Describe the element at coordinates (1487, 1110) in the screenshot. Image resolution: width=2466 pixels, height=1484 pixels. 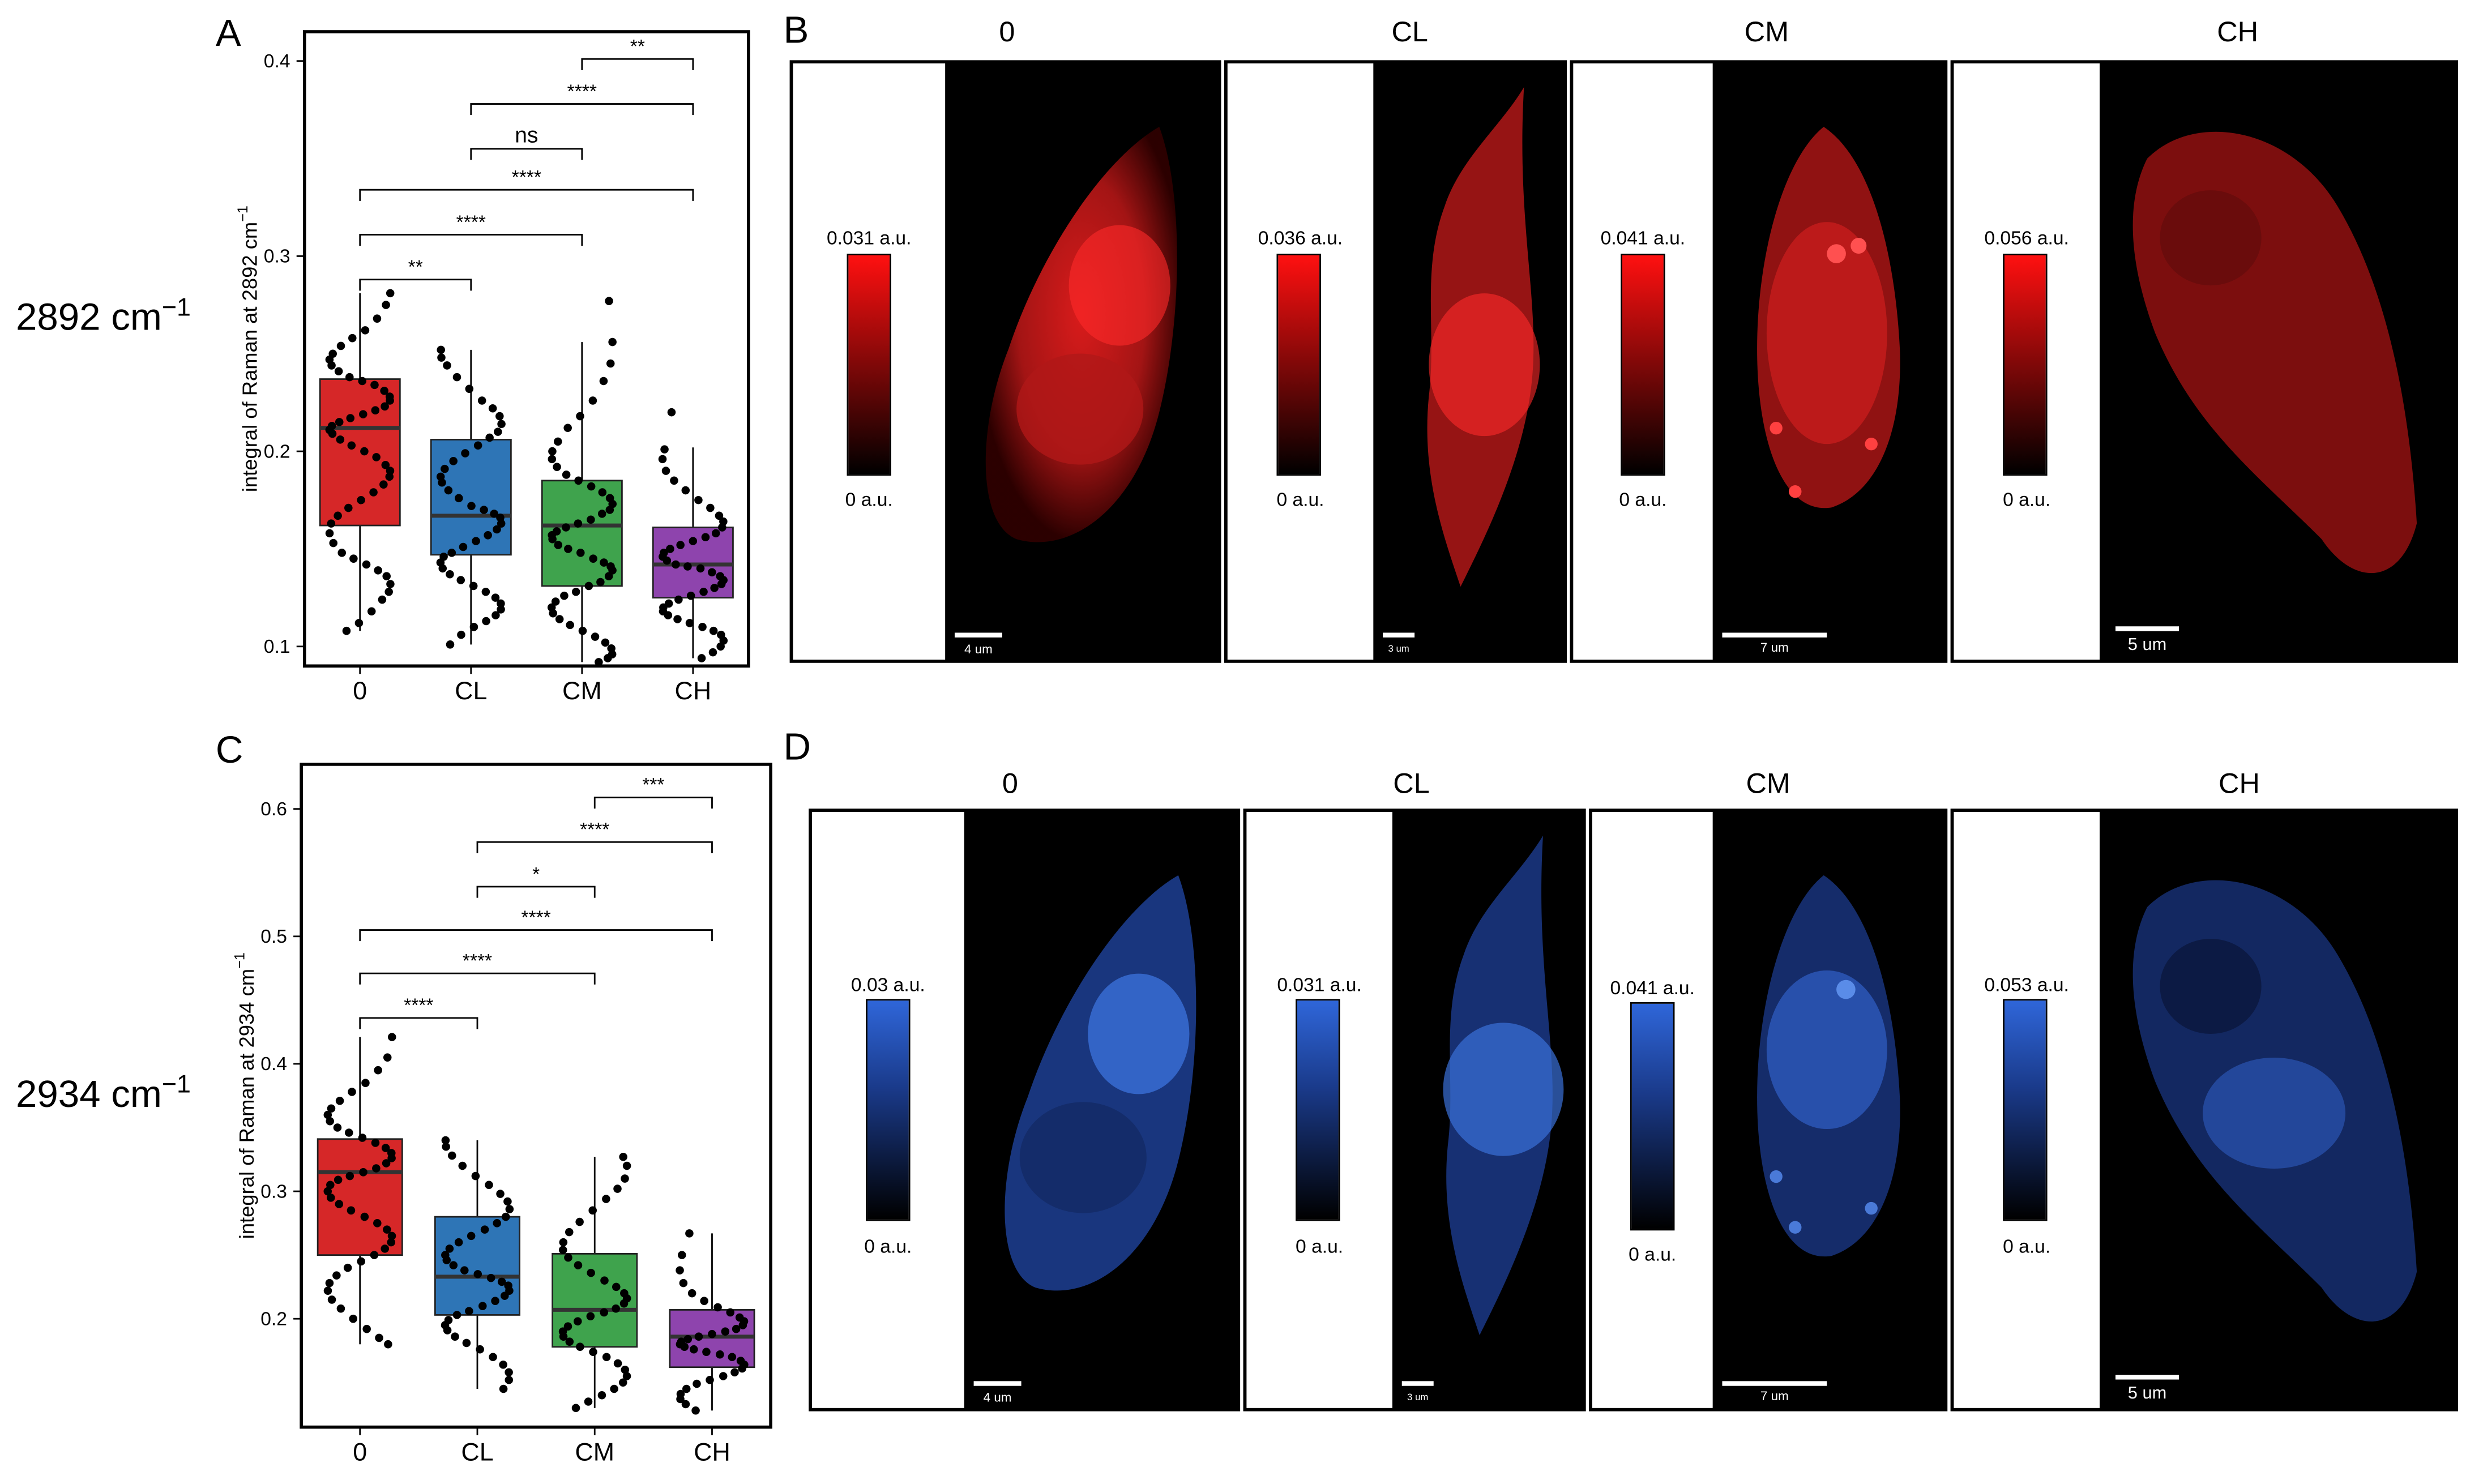
I see `raman-cell-image: 3 um` at that location.